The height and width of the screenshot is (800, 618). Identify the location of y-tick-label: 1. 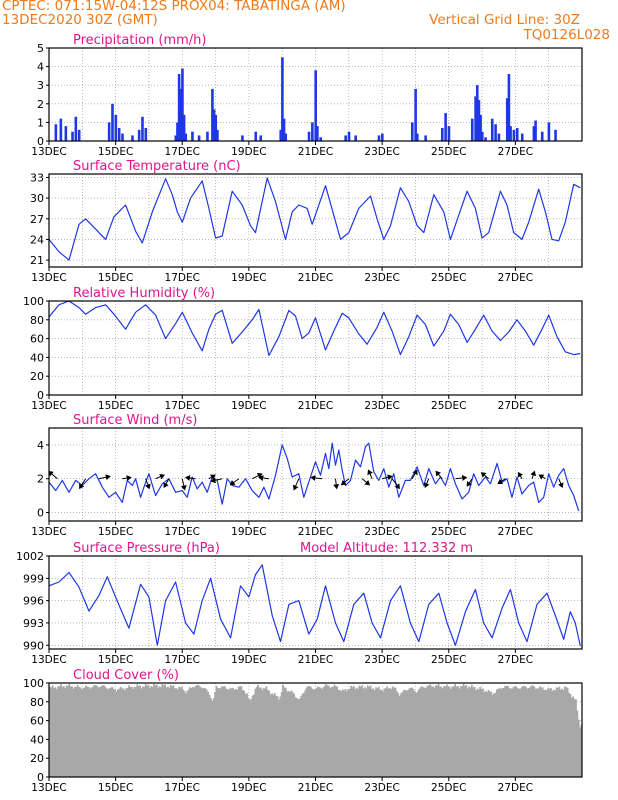
(40, 122).